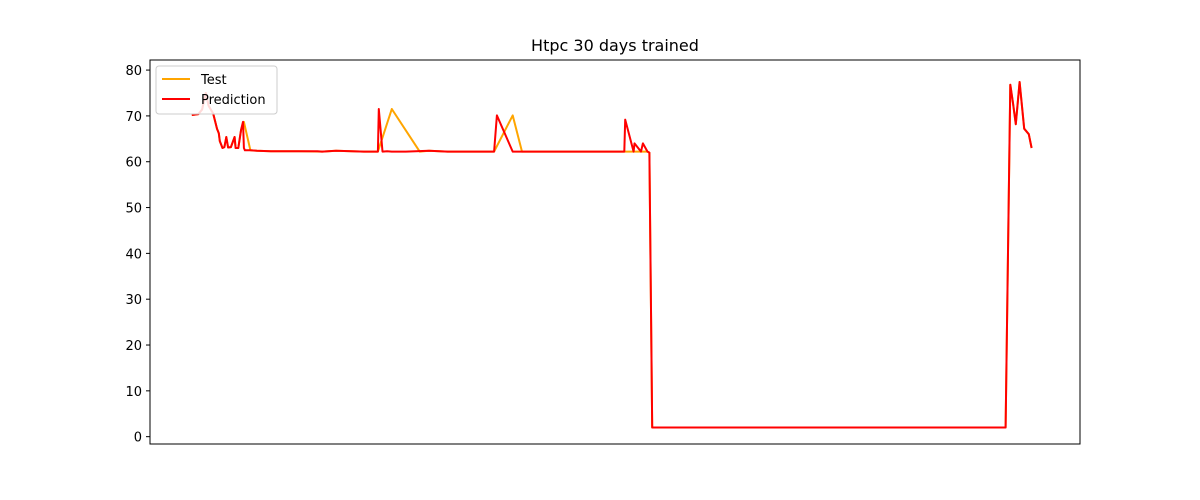  I want to click on y-tick-label: 80, so click(133, 71).